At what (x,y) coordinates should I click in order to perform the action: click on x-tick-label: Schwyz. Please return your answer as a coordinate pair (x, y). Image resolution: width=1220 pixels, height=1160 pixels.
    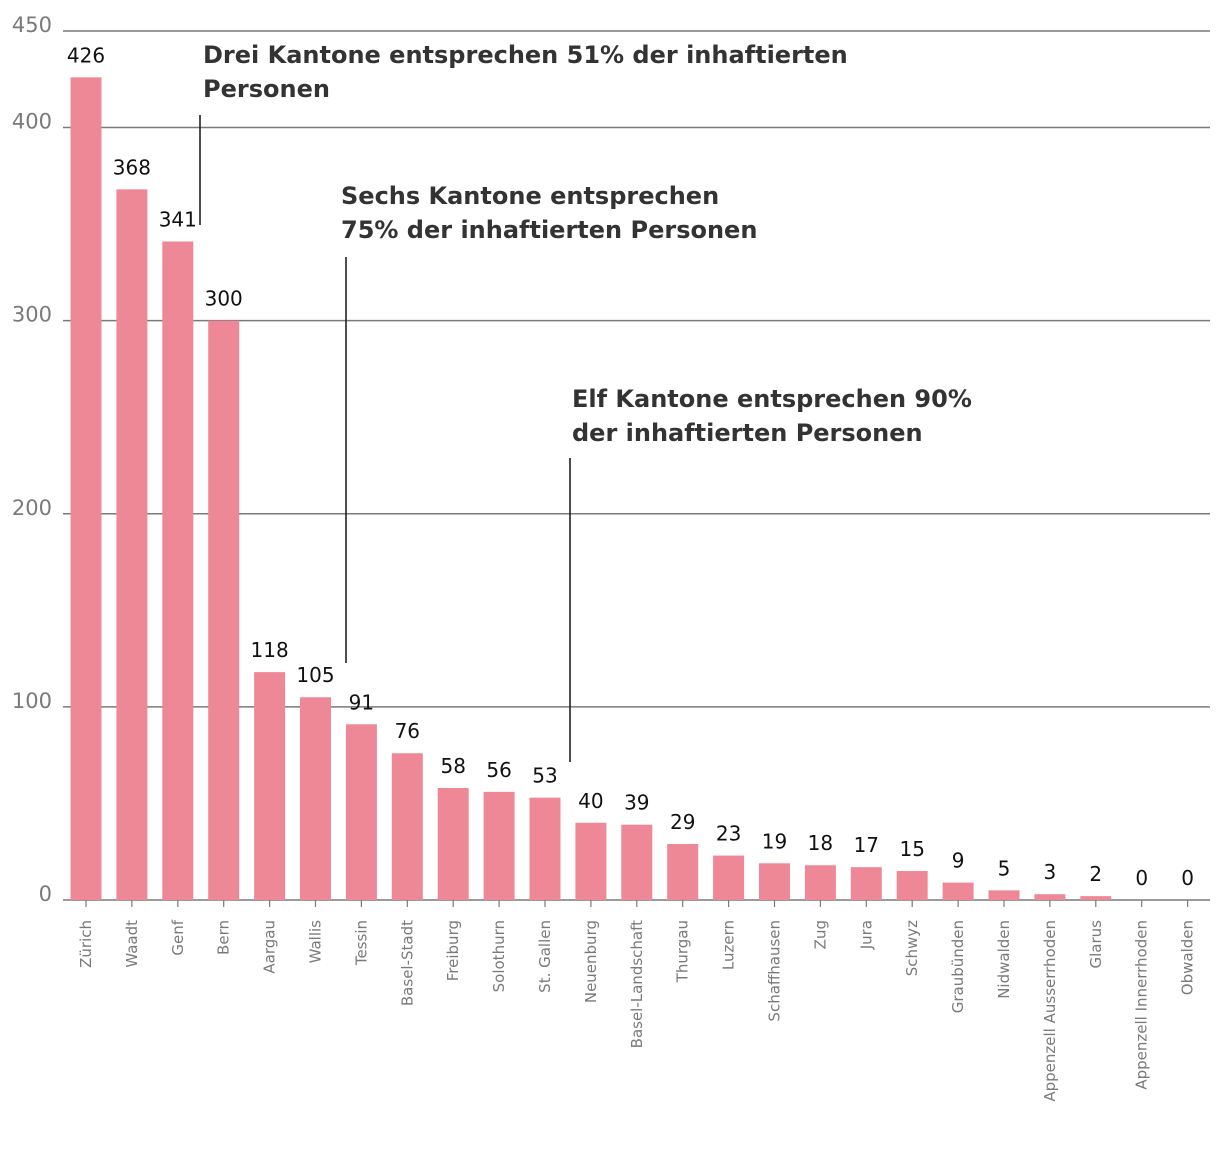
    Looking at the image, I should click on (912, 948).